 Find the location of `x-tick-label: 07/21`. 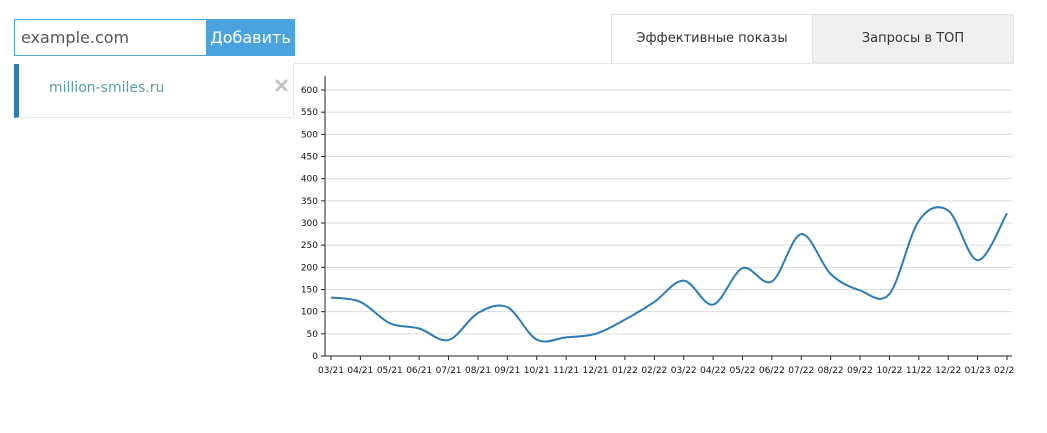

x-tick-label: 07/21 is located at coordinates (449, 371).